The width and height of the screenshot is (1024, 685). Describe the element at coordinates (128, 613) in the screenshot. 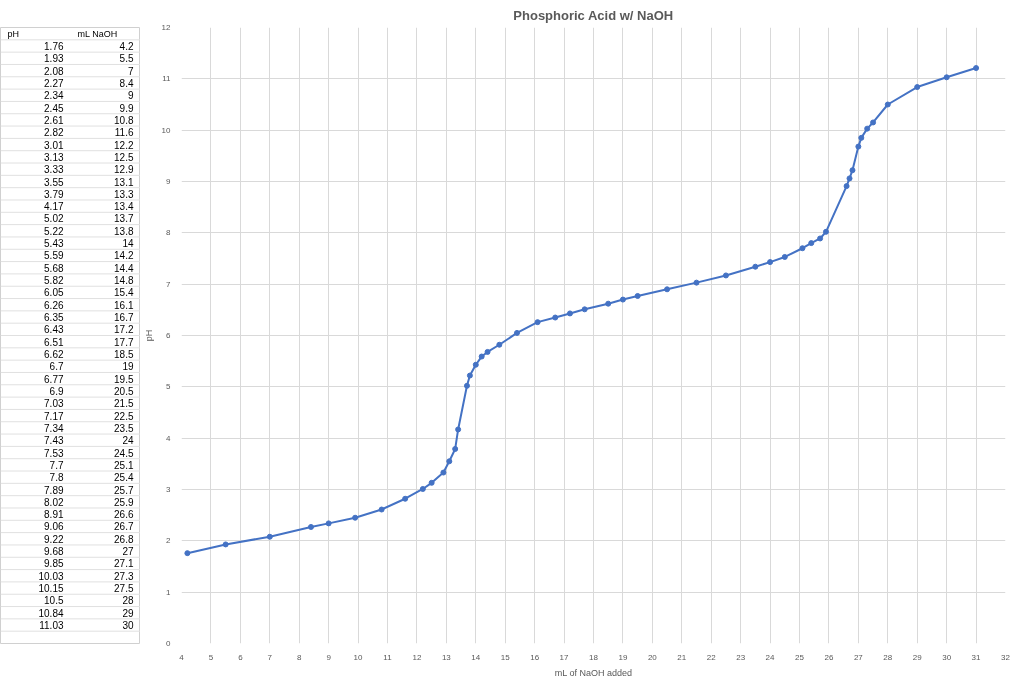

I see `text: 29` at that location.